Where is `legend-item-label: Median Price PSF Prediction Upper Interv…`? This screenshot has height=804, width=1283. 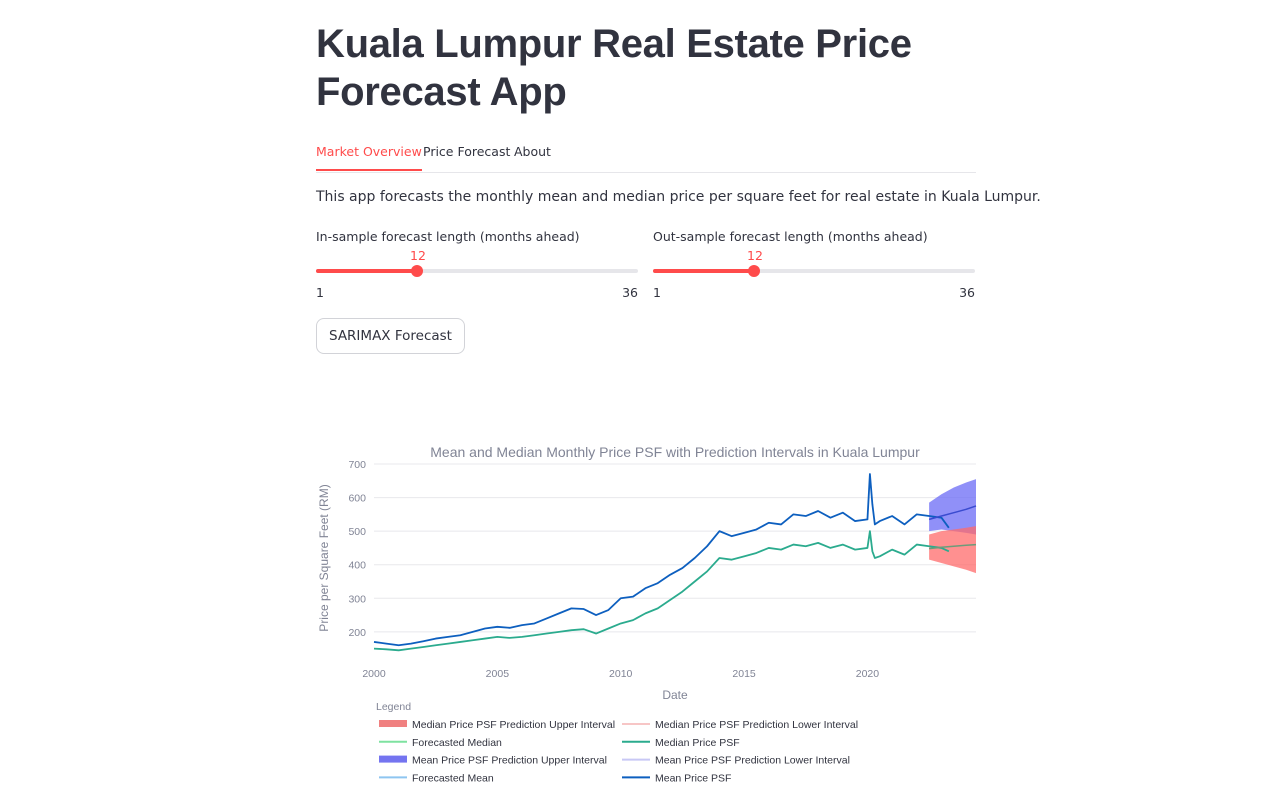 legend-item-label: Median Price PSF Prediction Upper Interv… is located at coordinates (513, 725).